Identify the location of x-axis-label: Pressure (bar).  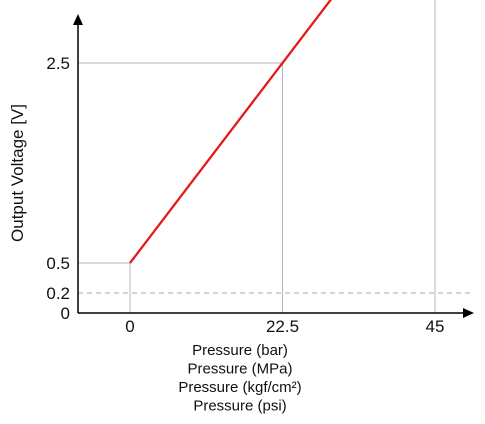
(240, 350).